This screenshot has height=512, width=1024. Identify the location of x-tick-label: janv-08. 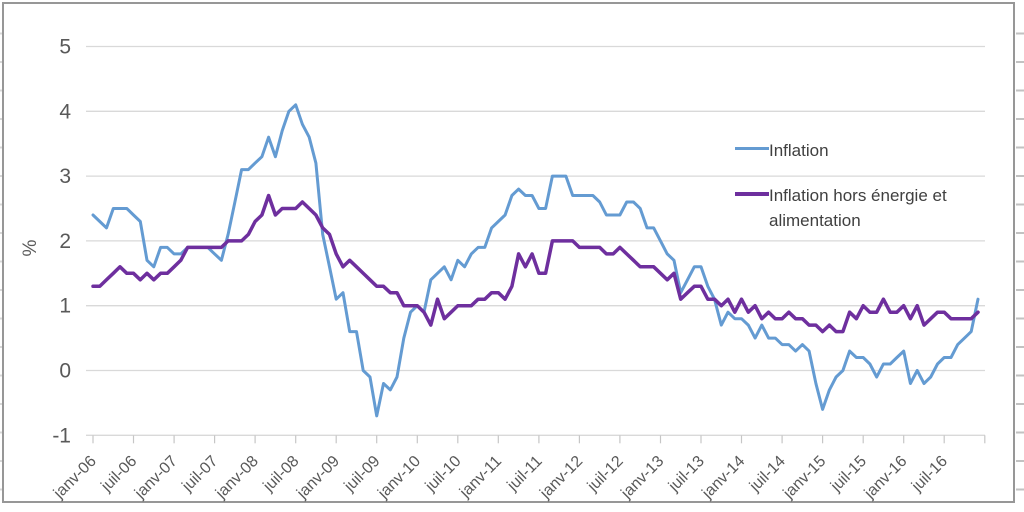
(237, 478).